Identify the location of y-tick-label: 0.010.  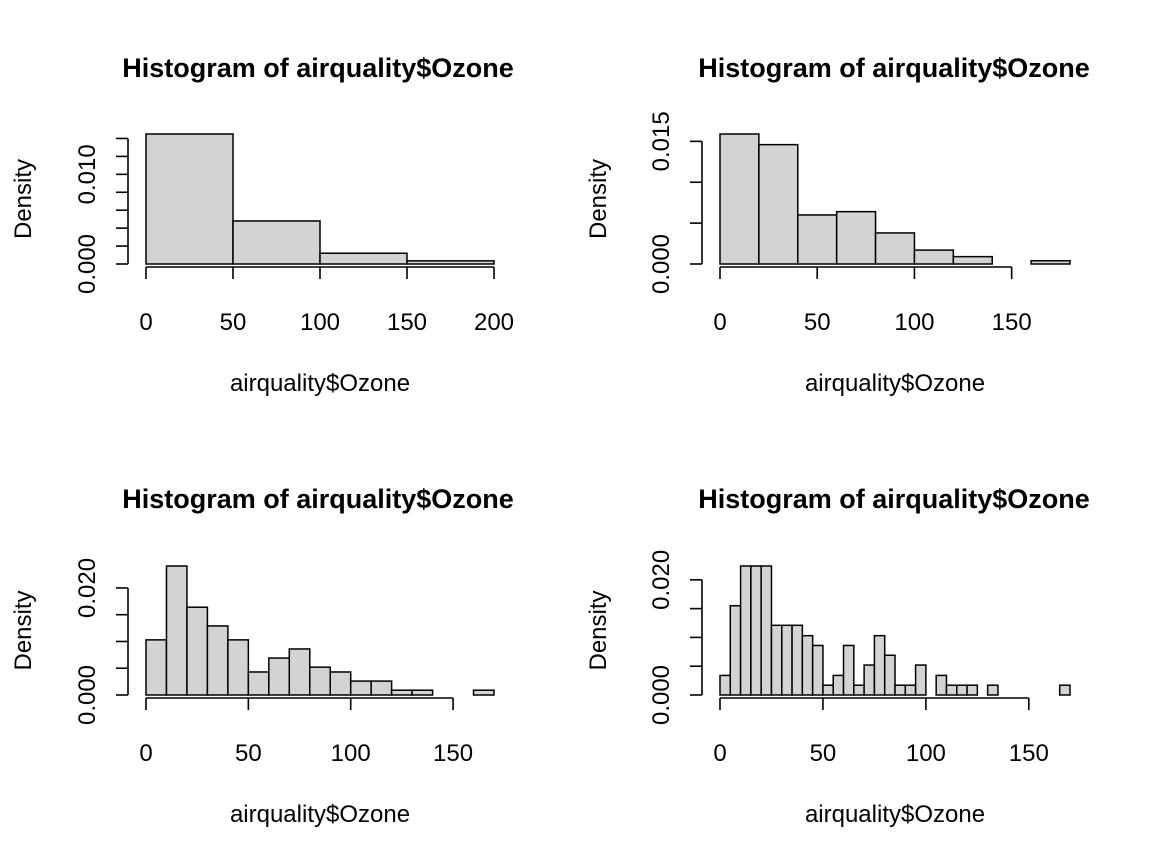
(87, 174).